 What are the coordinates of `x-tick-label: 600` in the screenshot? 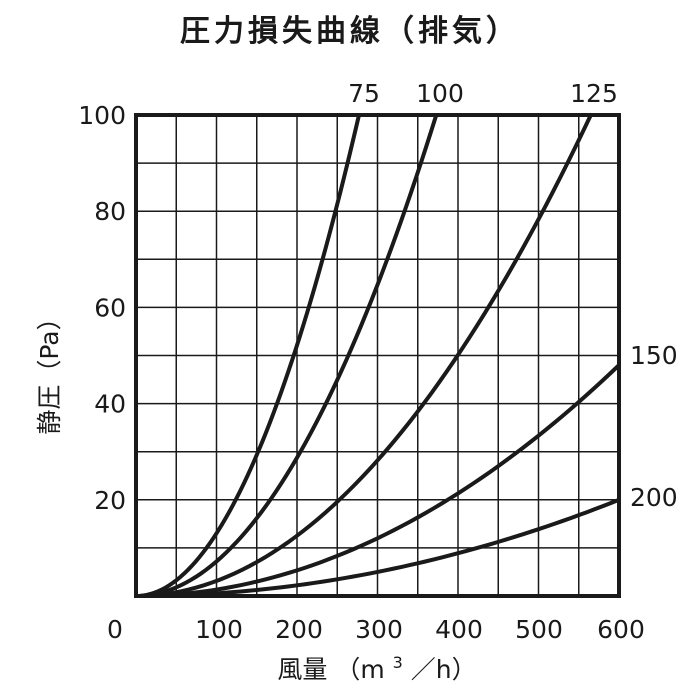 It's located at (621, 629).